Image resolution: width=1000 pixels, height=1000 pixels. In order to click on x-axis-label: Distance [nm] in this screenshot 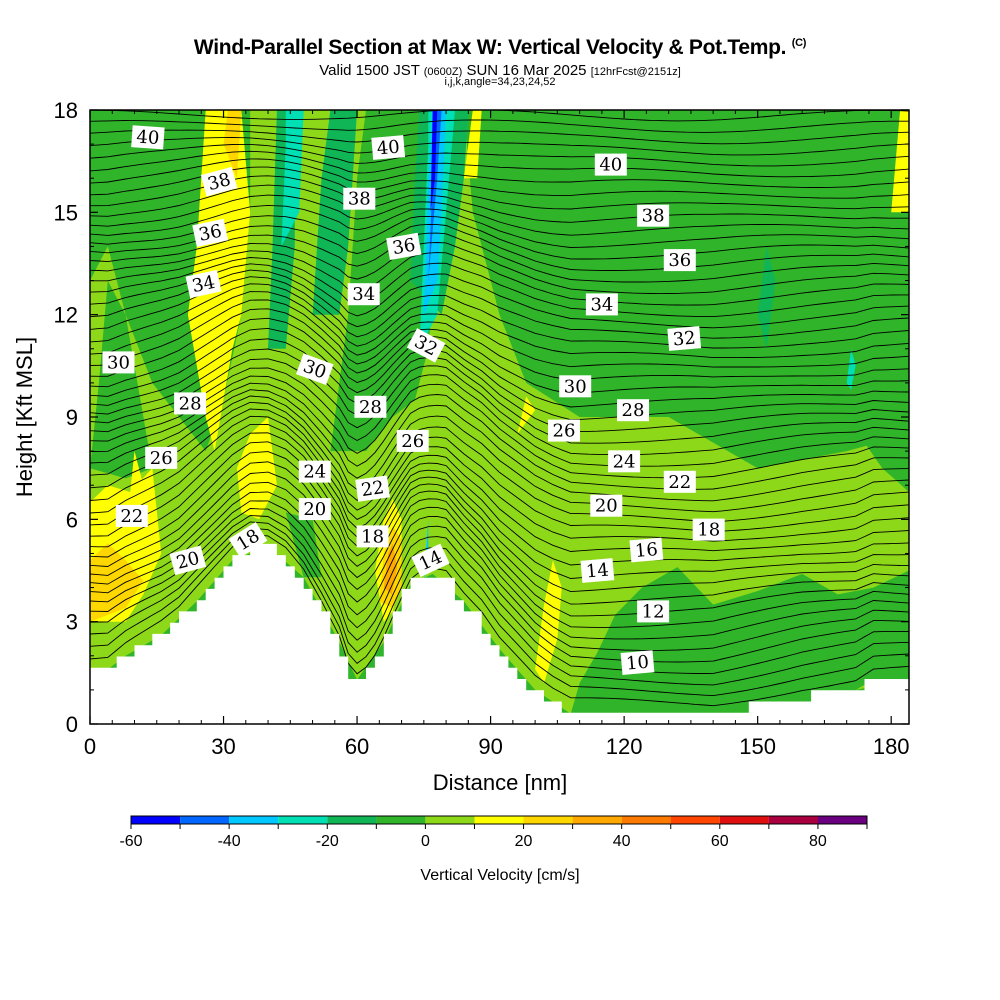, I will do `click(500, 782)`.